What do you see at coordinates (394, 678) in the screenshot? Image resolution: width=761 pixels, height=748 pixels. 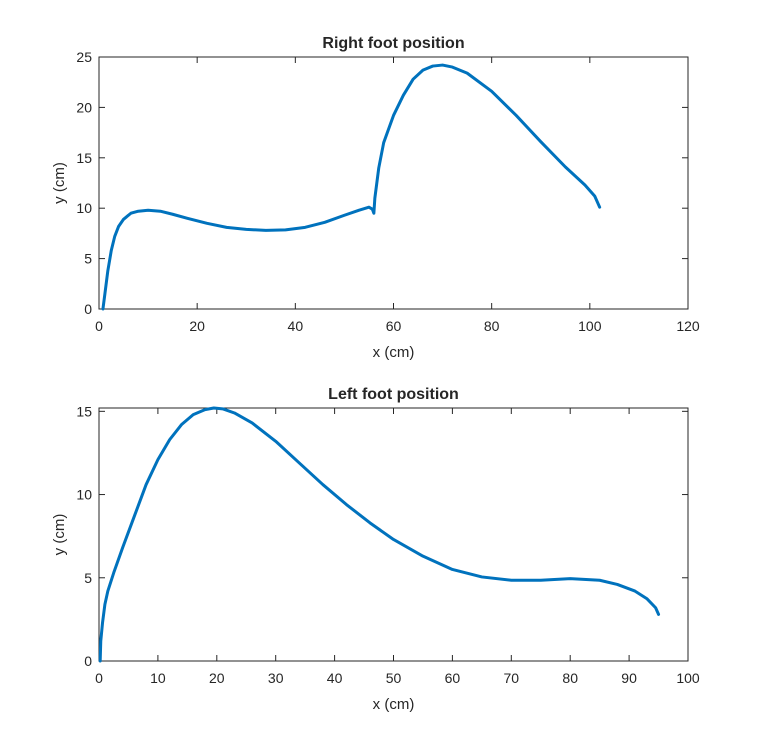 I see `x-tick-label: 50` at bounding box center [394, 678].